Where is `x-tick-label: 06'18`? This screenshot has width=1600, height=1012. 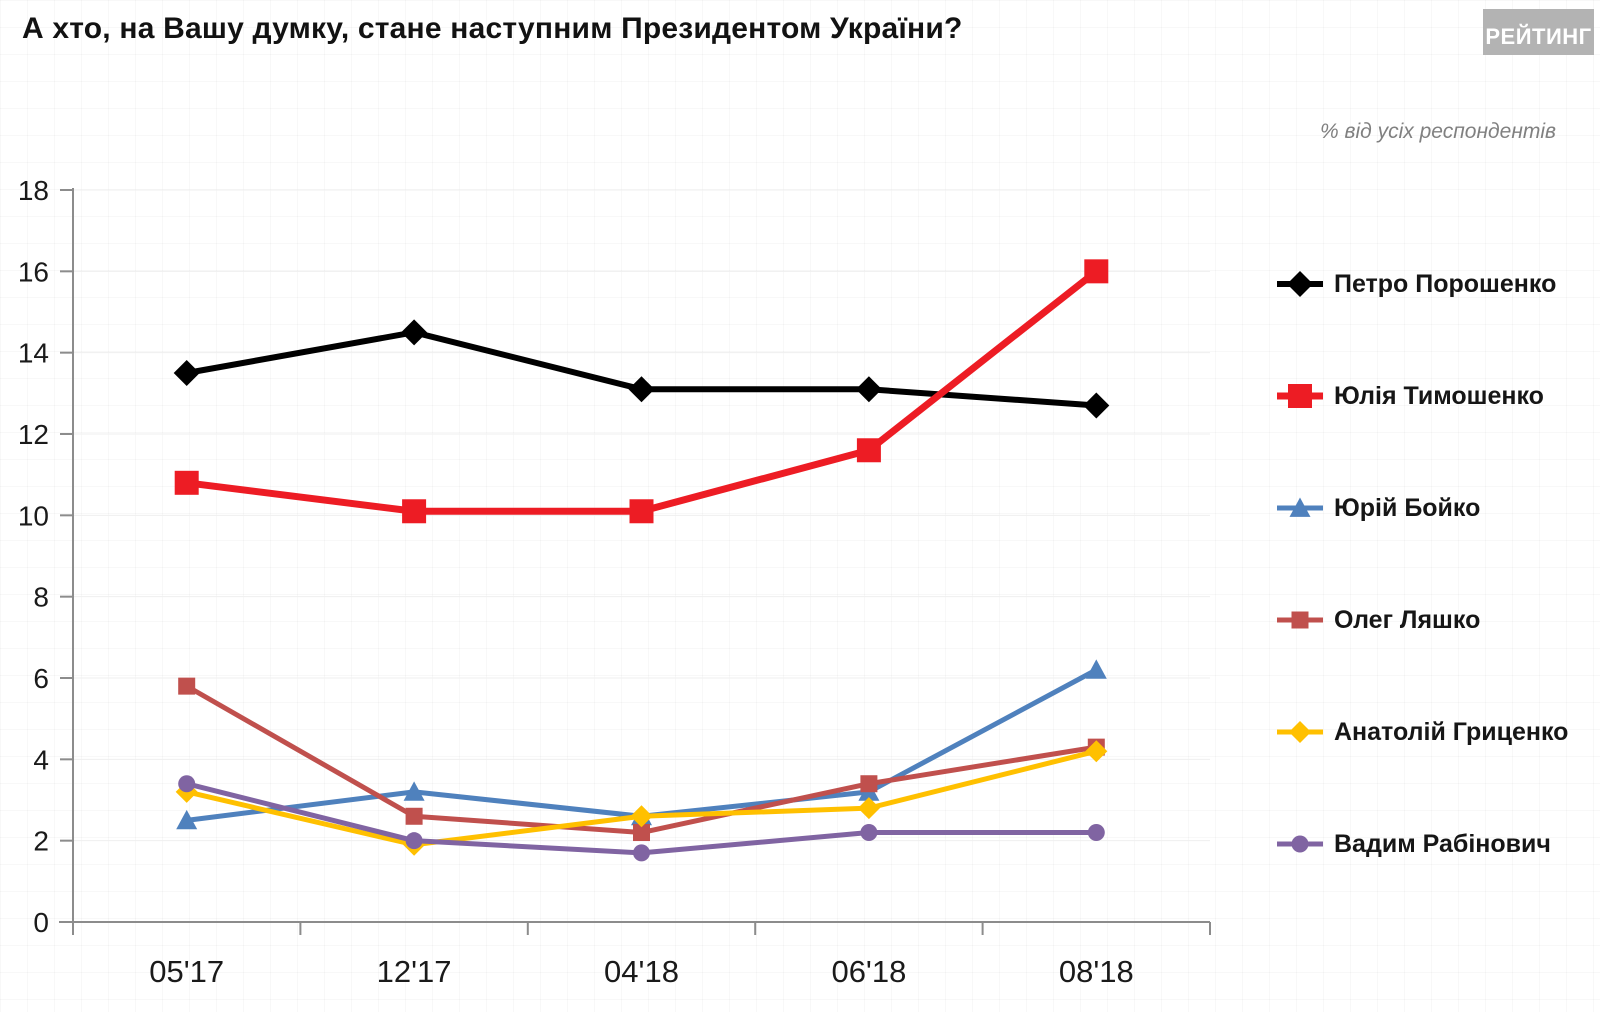 x-tick-label: 06'18 is located at coordinates (868, 971).